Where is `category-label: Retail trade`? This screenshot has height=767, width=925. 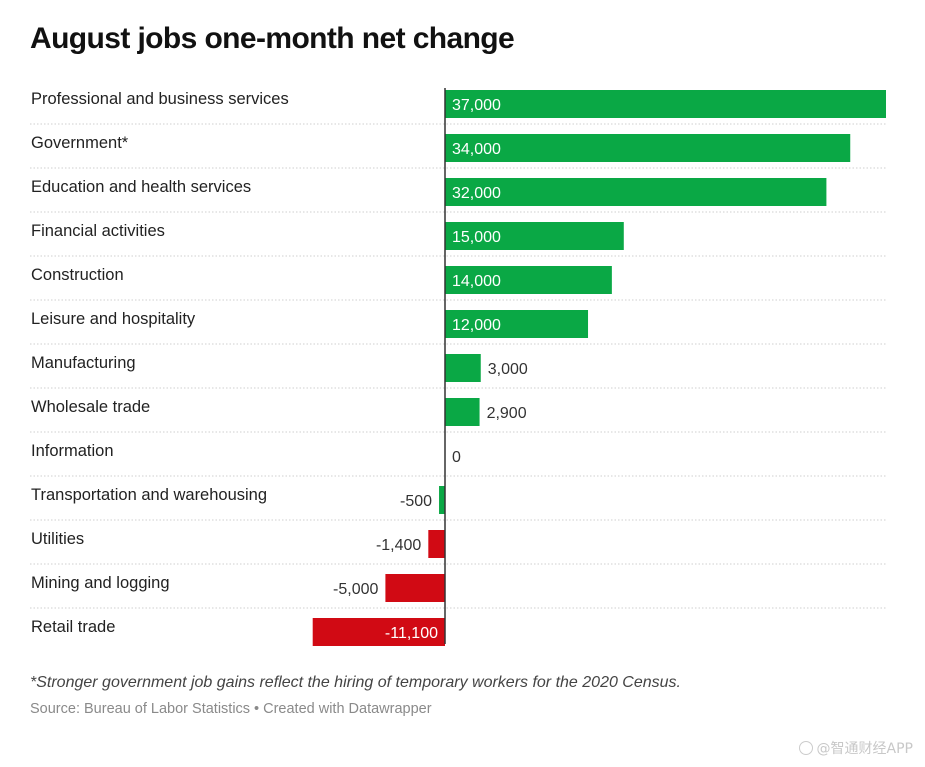 category-label: Retail trade is located at coordinates (73, 627).